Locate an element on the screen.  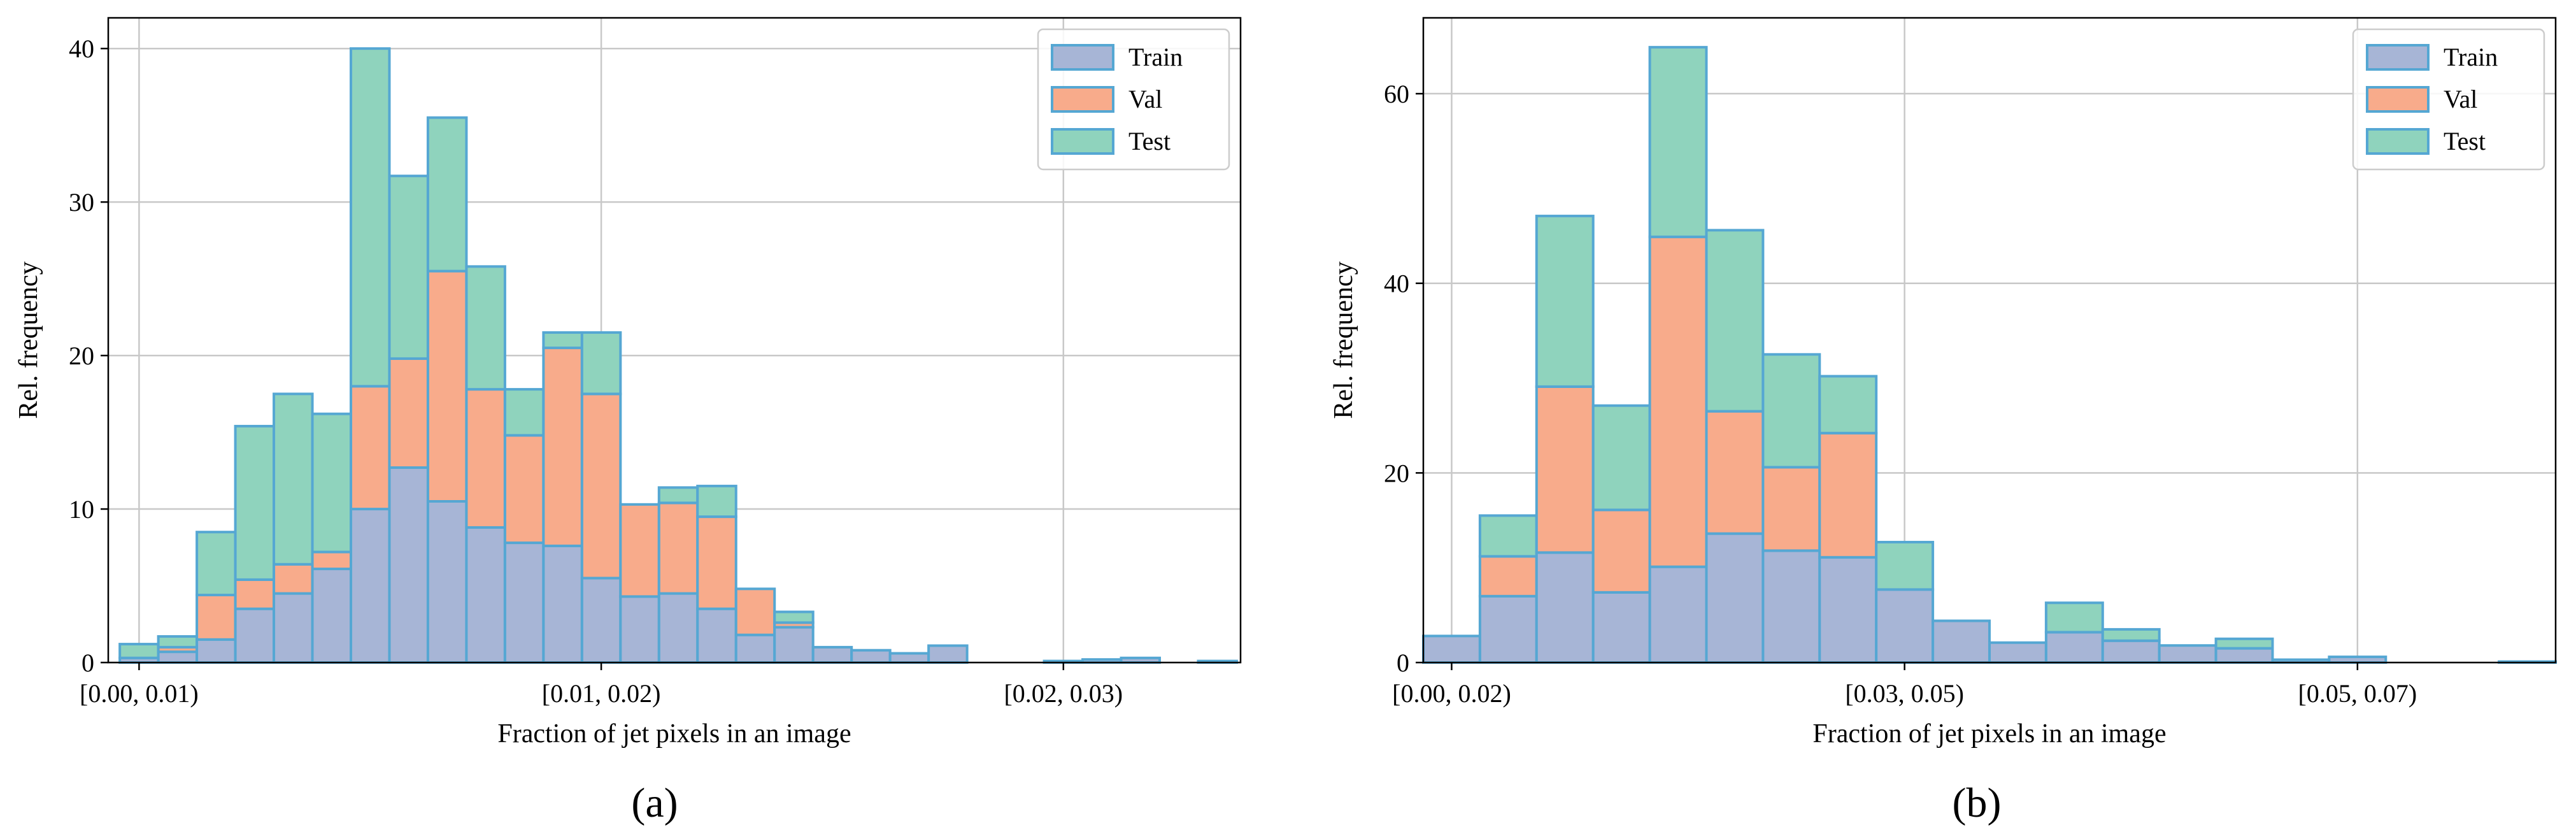
x-tick-label: [0.03, 0.05) is located at coordinates (1905, 693).